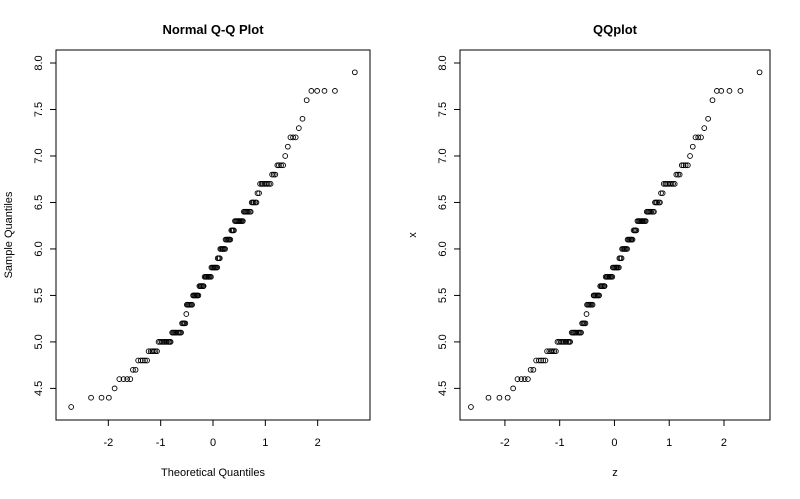  What do you see at coordinates (413, 235) in the screenshot?
I see `y-axis-label: x` at bounding box center [413, 235].